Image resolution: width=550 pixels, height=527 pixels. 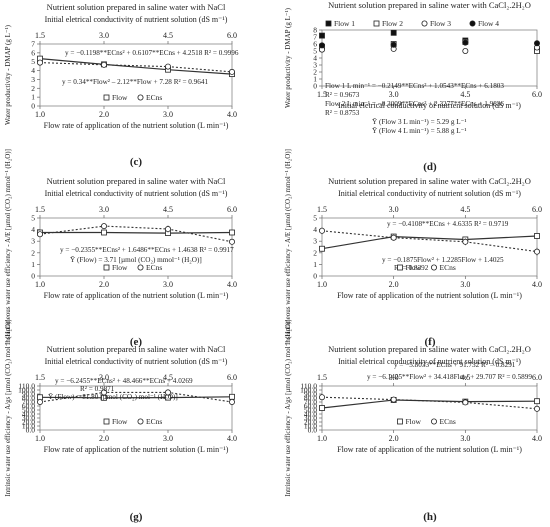 What do you see at coordinates (443, 260) in the screenshot?
I see `equation-annotation: y = −0.1875Flow² + 1.2285Flow + 1.4025` at bounding box center [443, 260].